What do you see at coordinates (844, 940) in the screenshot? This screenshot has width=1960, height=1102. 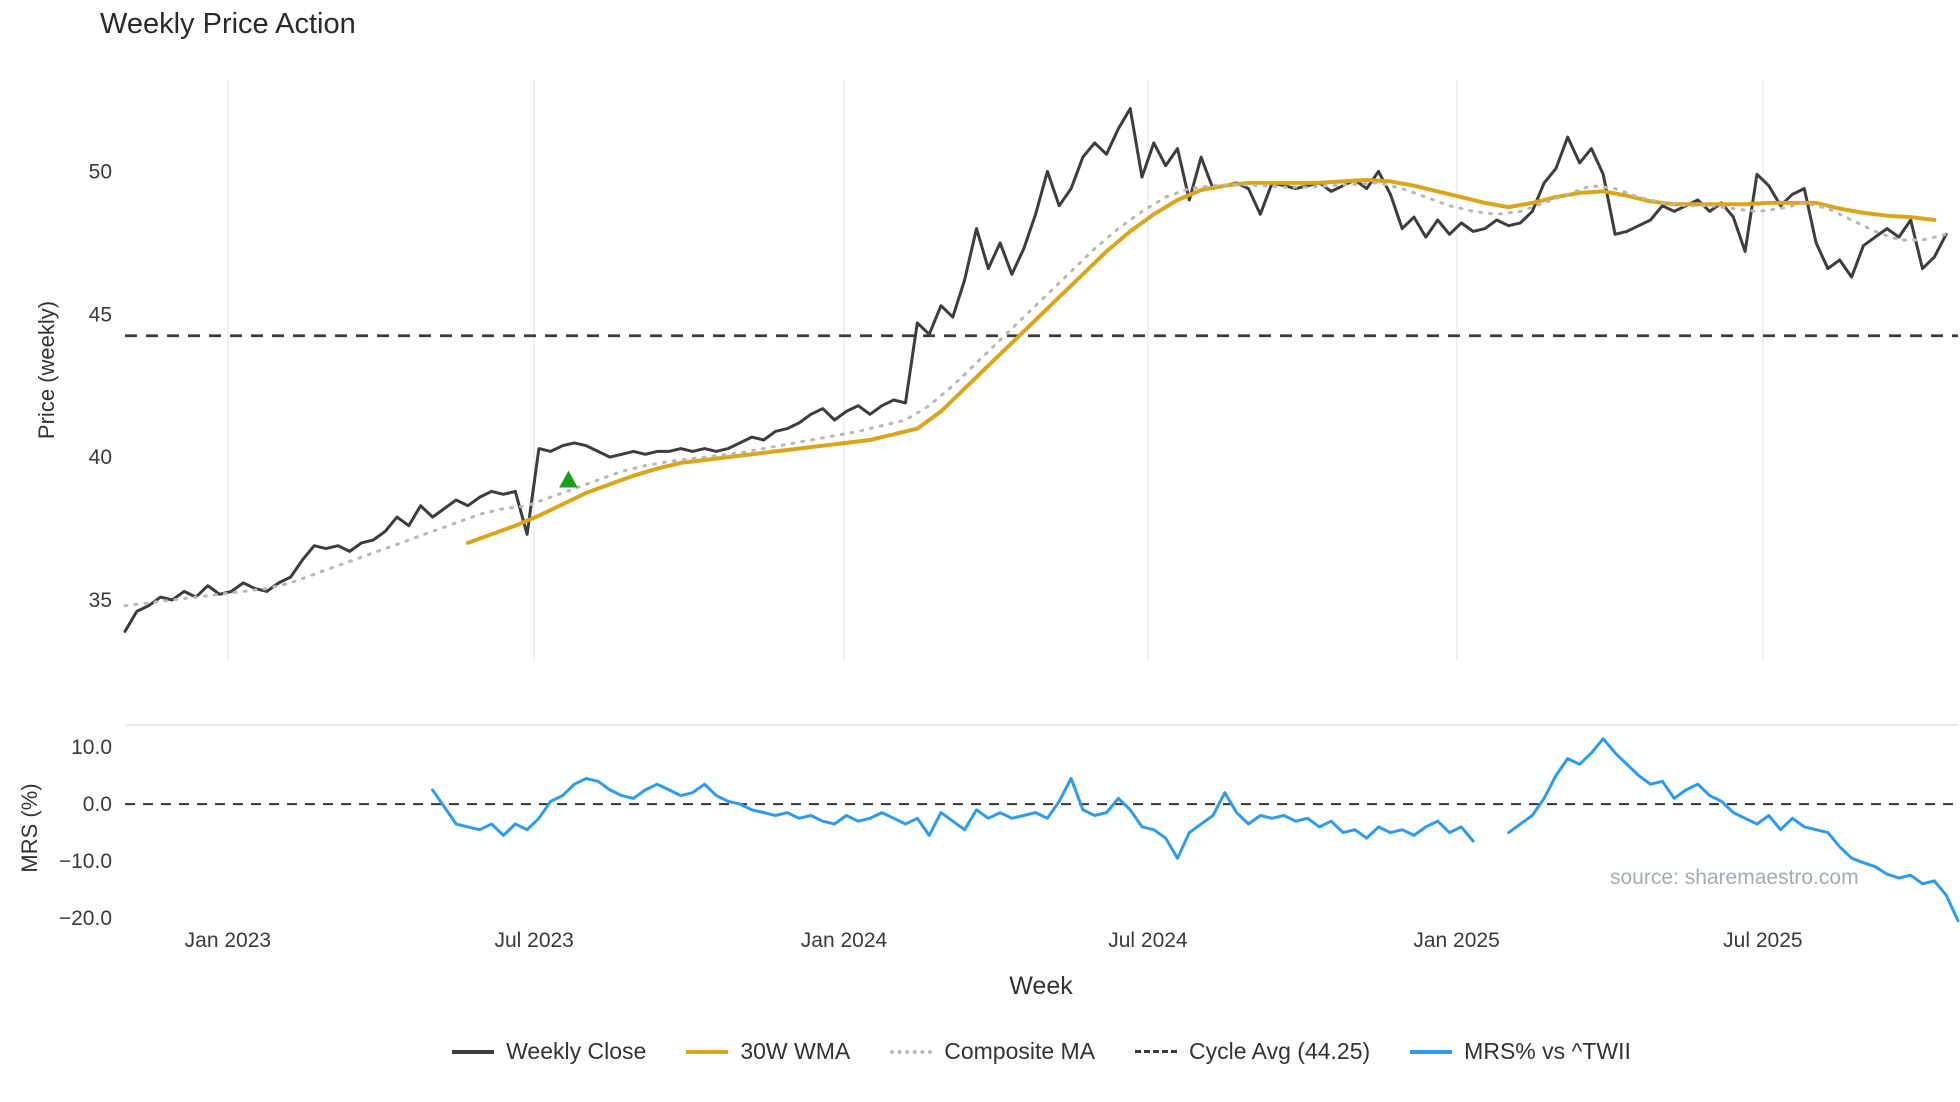 I see `xtick-label: Jan 2024` at bounding box center [844, 940].